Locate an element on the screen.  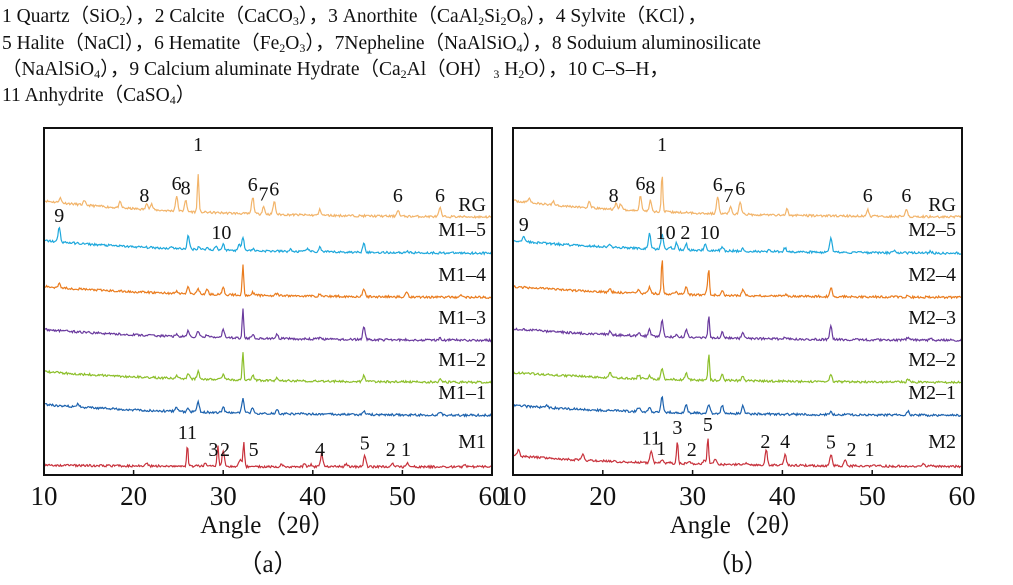
series-line-M2 is located at coordinates (737, 453).